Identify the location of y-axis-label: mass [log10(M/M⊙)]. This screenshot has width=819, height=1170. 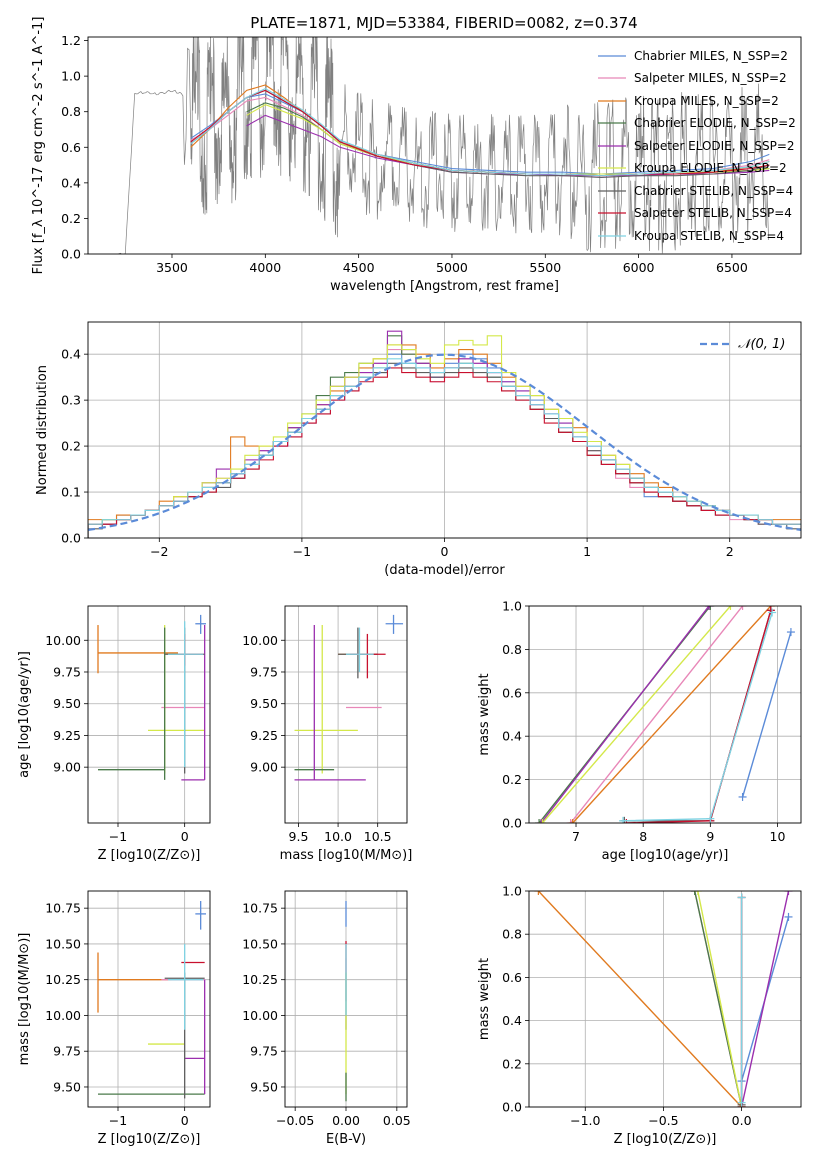
(24, 999).